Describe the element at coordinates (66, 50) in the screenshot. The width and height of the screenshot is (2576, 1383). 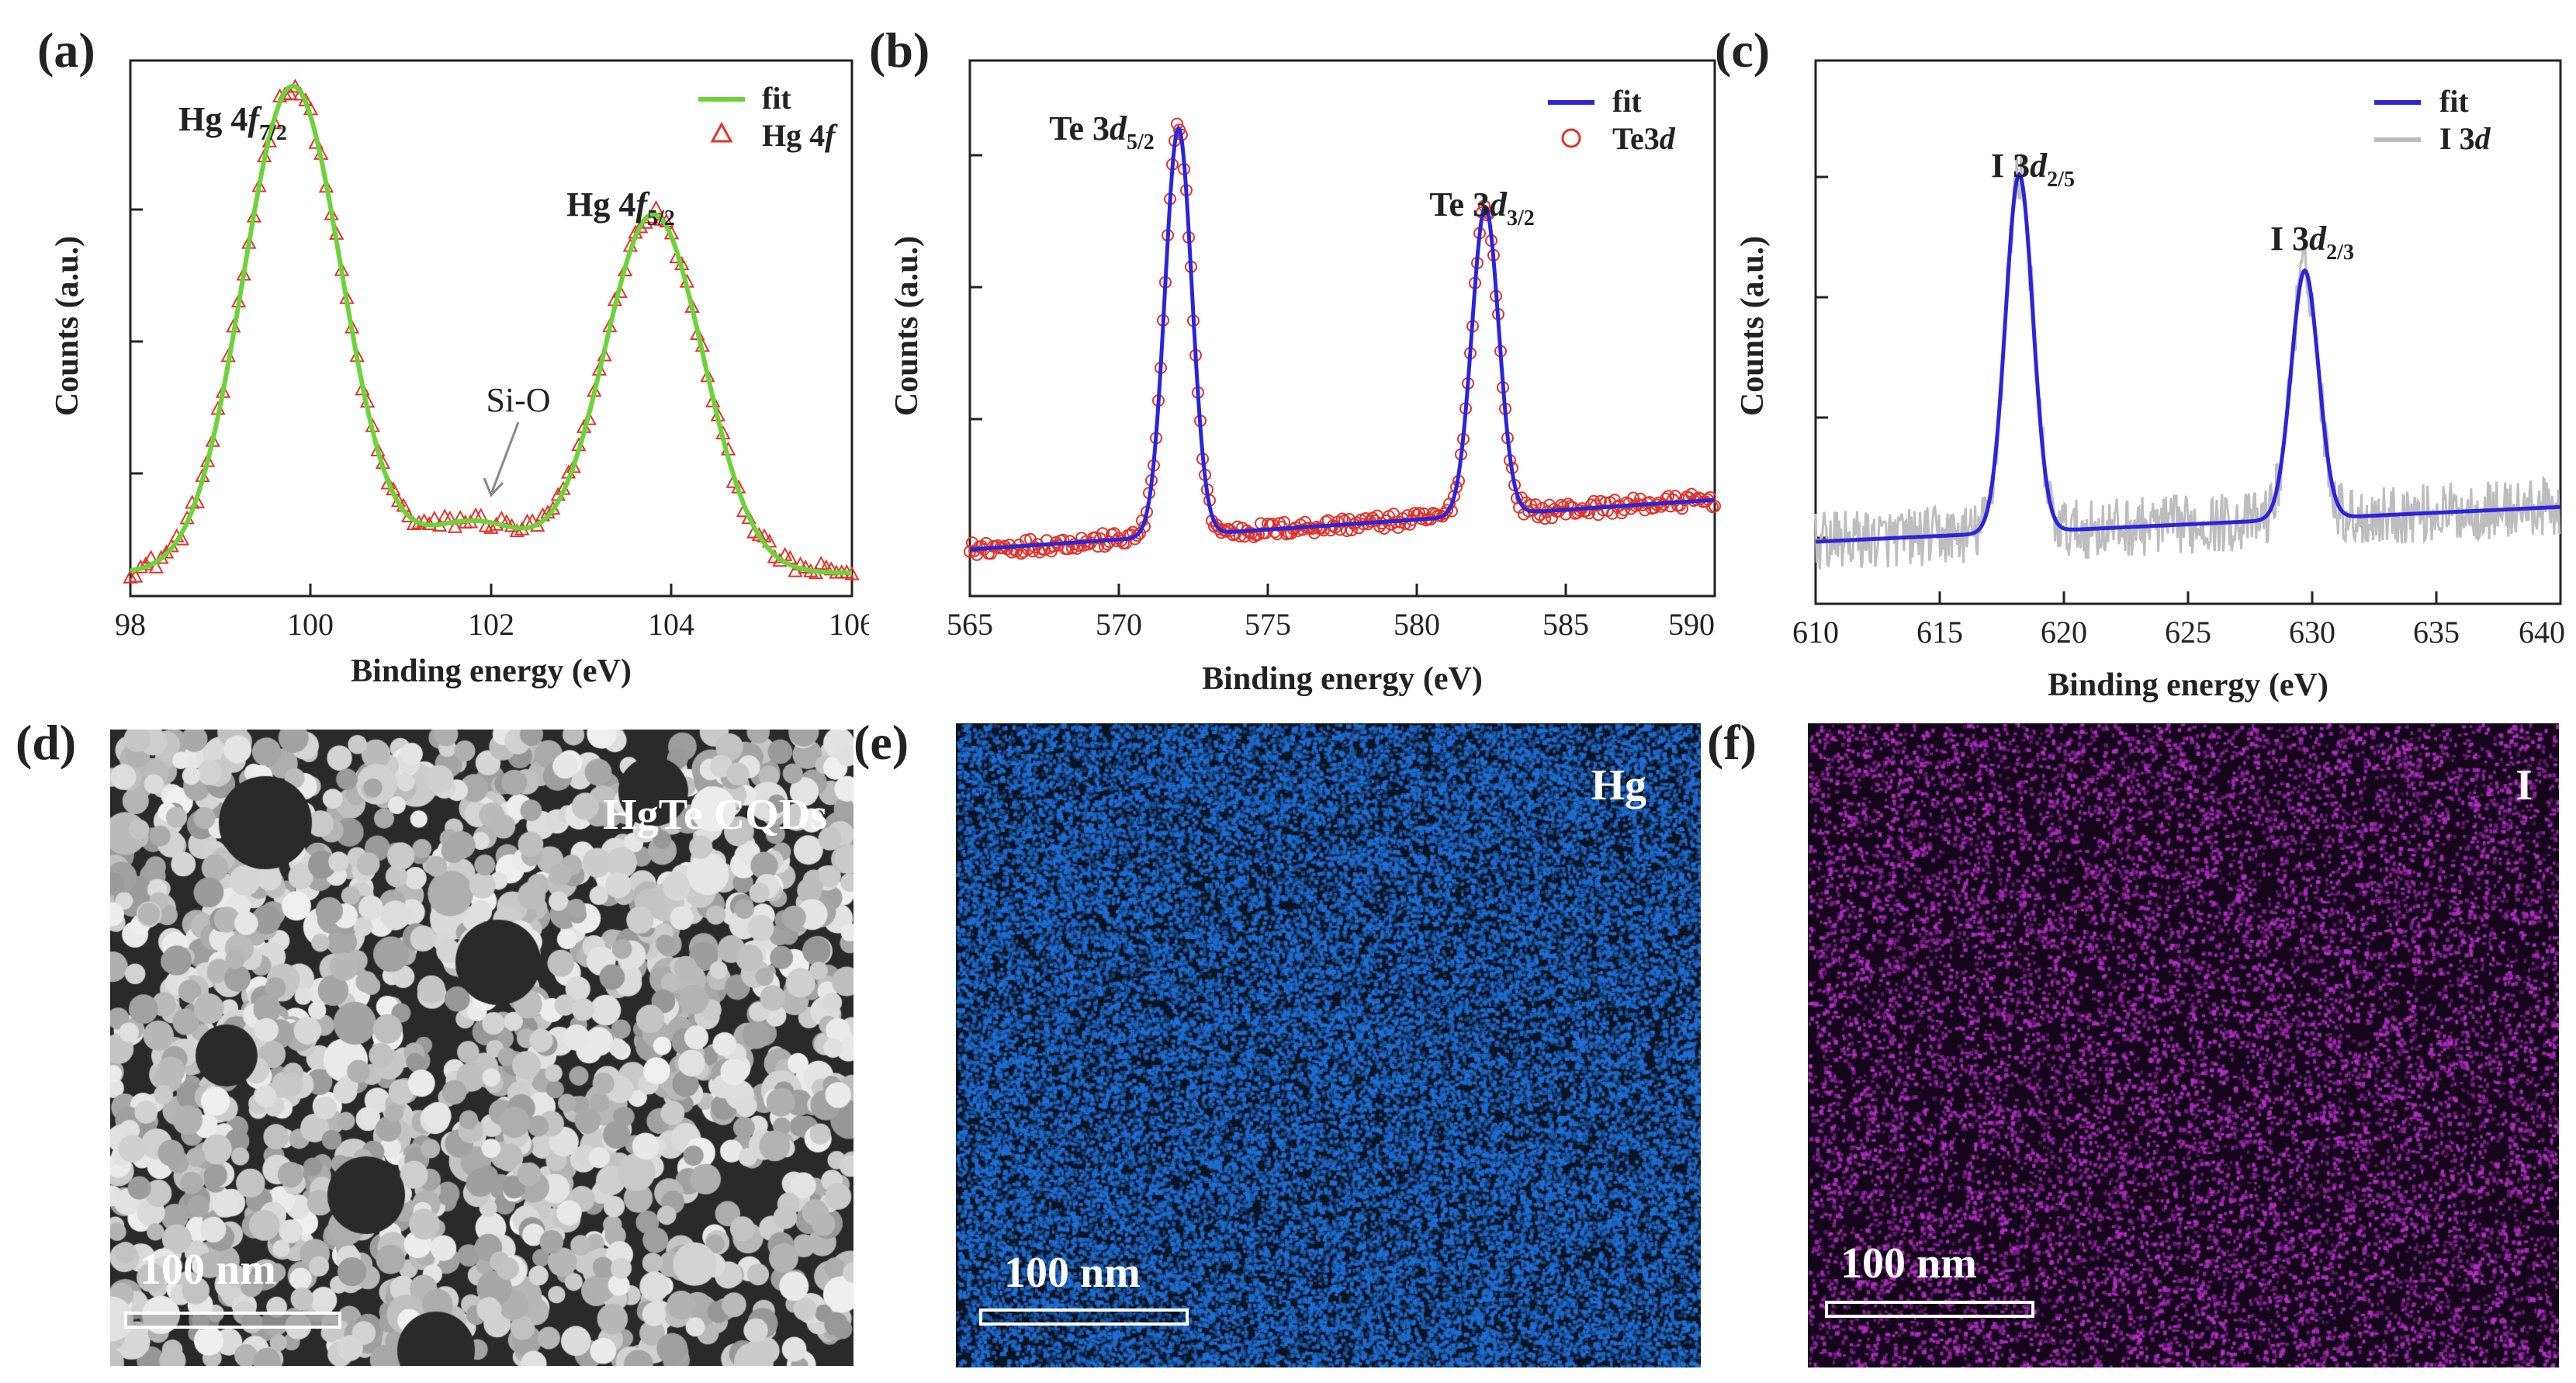
I see `panel-label-a: (a)` at that location.